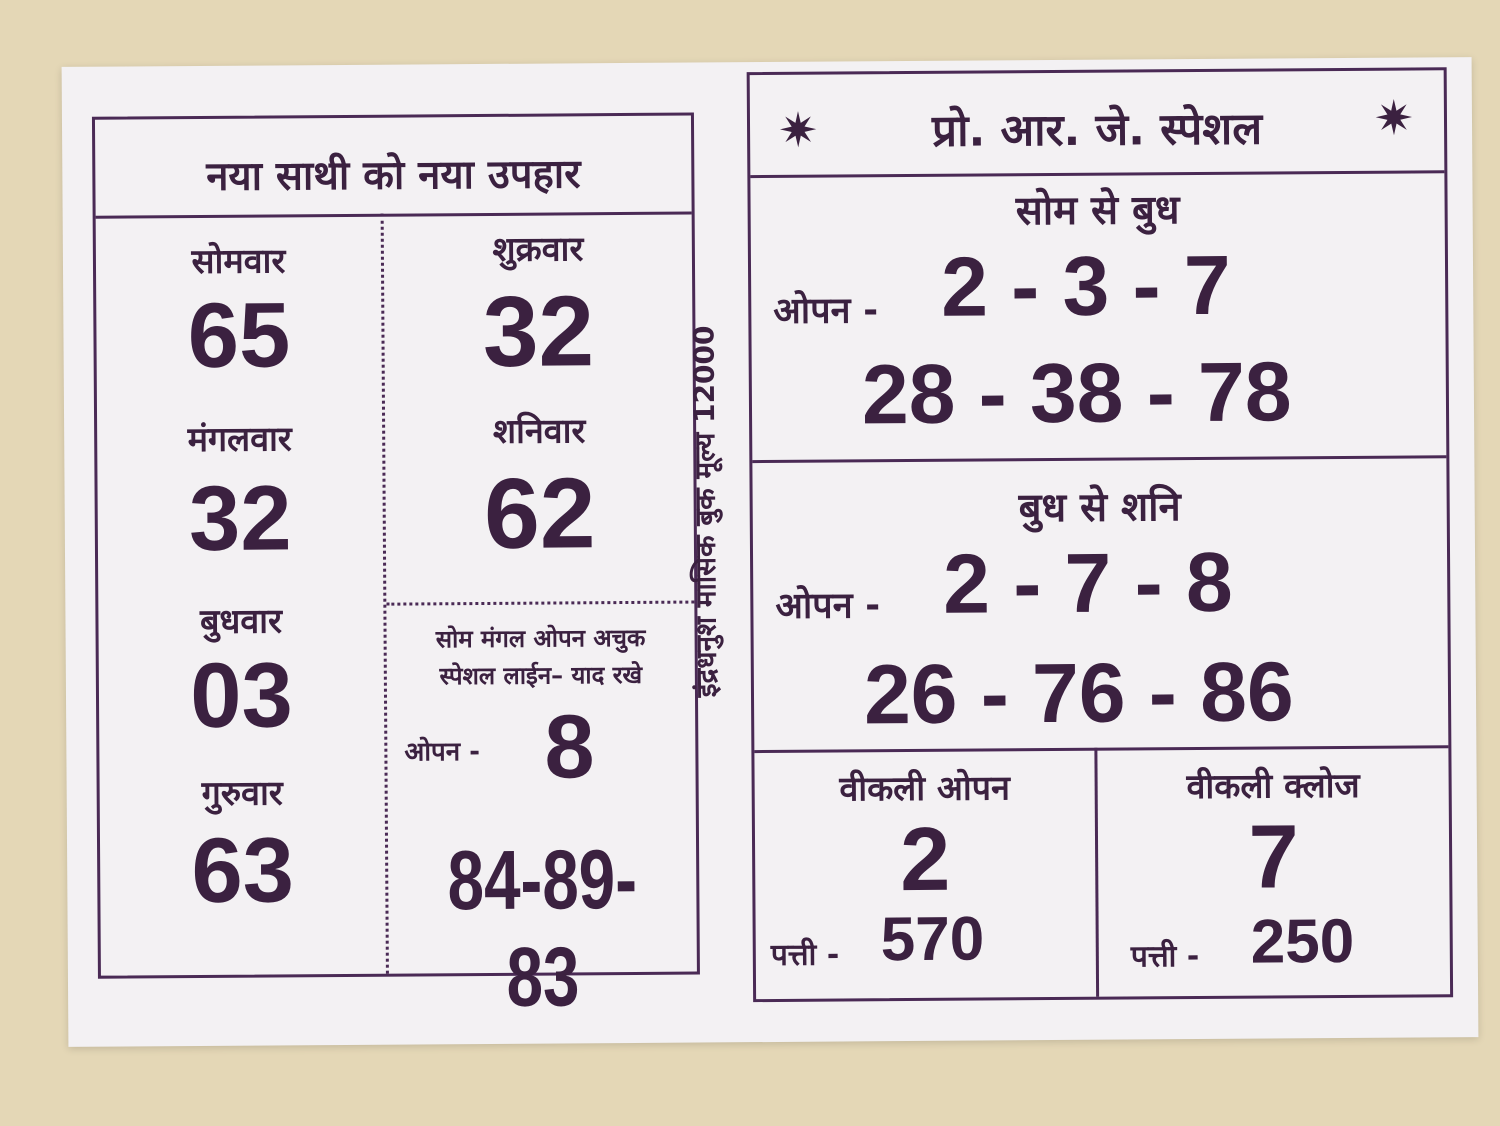 Image resolution: width=1500 pixels, height=1126 pixels. I want to click on side-price-text: इंद्रधनुश मासिक बुक मूल्य 12000, so click(705, 511).